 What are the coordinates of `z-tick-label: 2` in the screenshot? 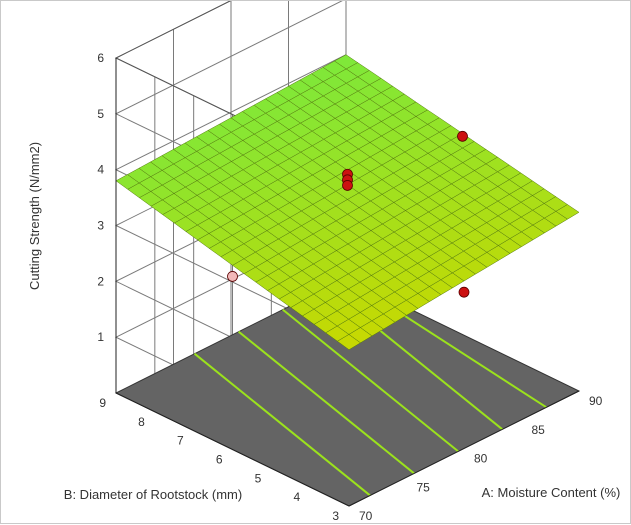 It's located at (100, 281).